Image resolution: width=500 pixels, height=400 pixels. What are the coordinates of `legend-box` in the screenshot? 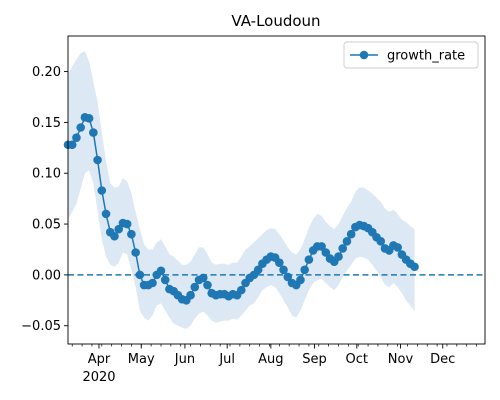 It's located at (411, 55).